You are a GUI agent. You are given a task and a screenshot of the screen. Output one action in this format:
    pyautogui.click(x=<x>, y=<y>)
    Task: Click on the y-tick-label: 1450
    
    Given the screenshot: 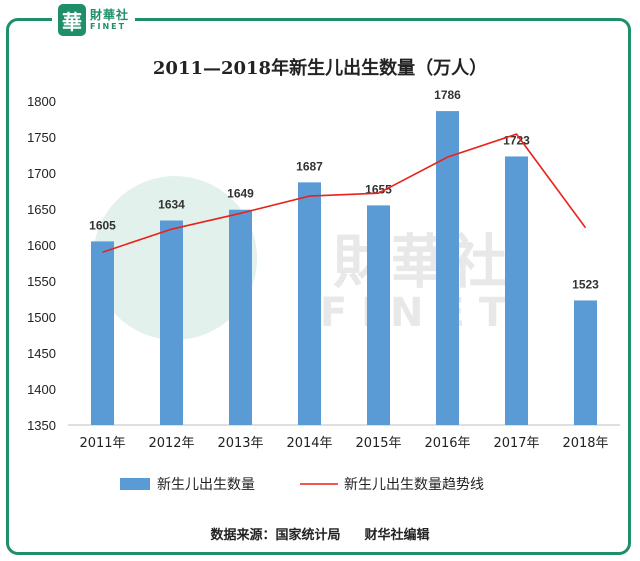 What is the action you would take?
    pyautogui.click(x=41, y=353)
    